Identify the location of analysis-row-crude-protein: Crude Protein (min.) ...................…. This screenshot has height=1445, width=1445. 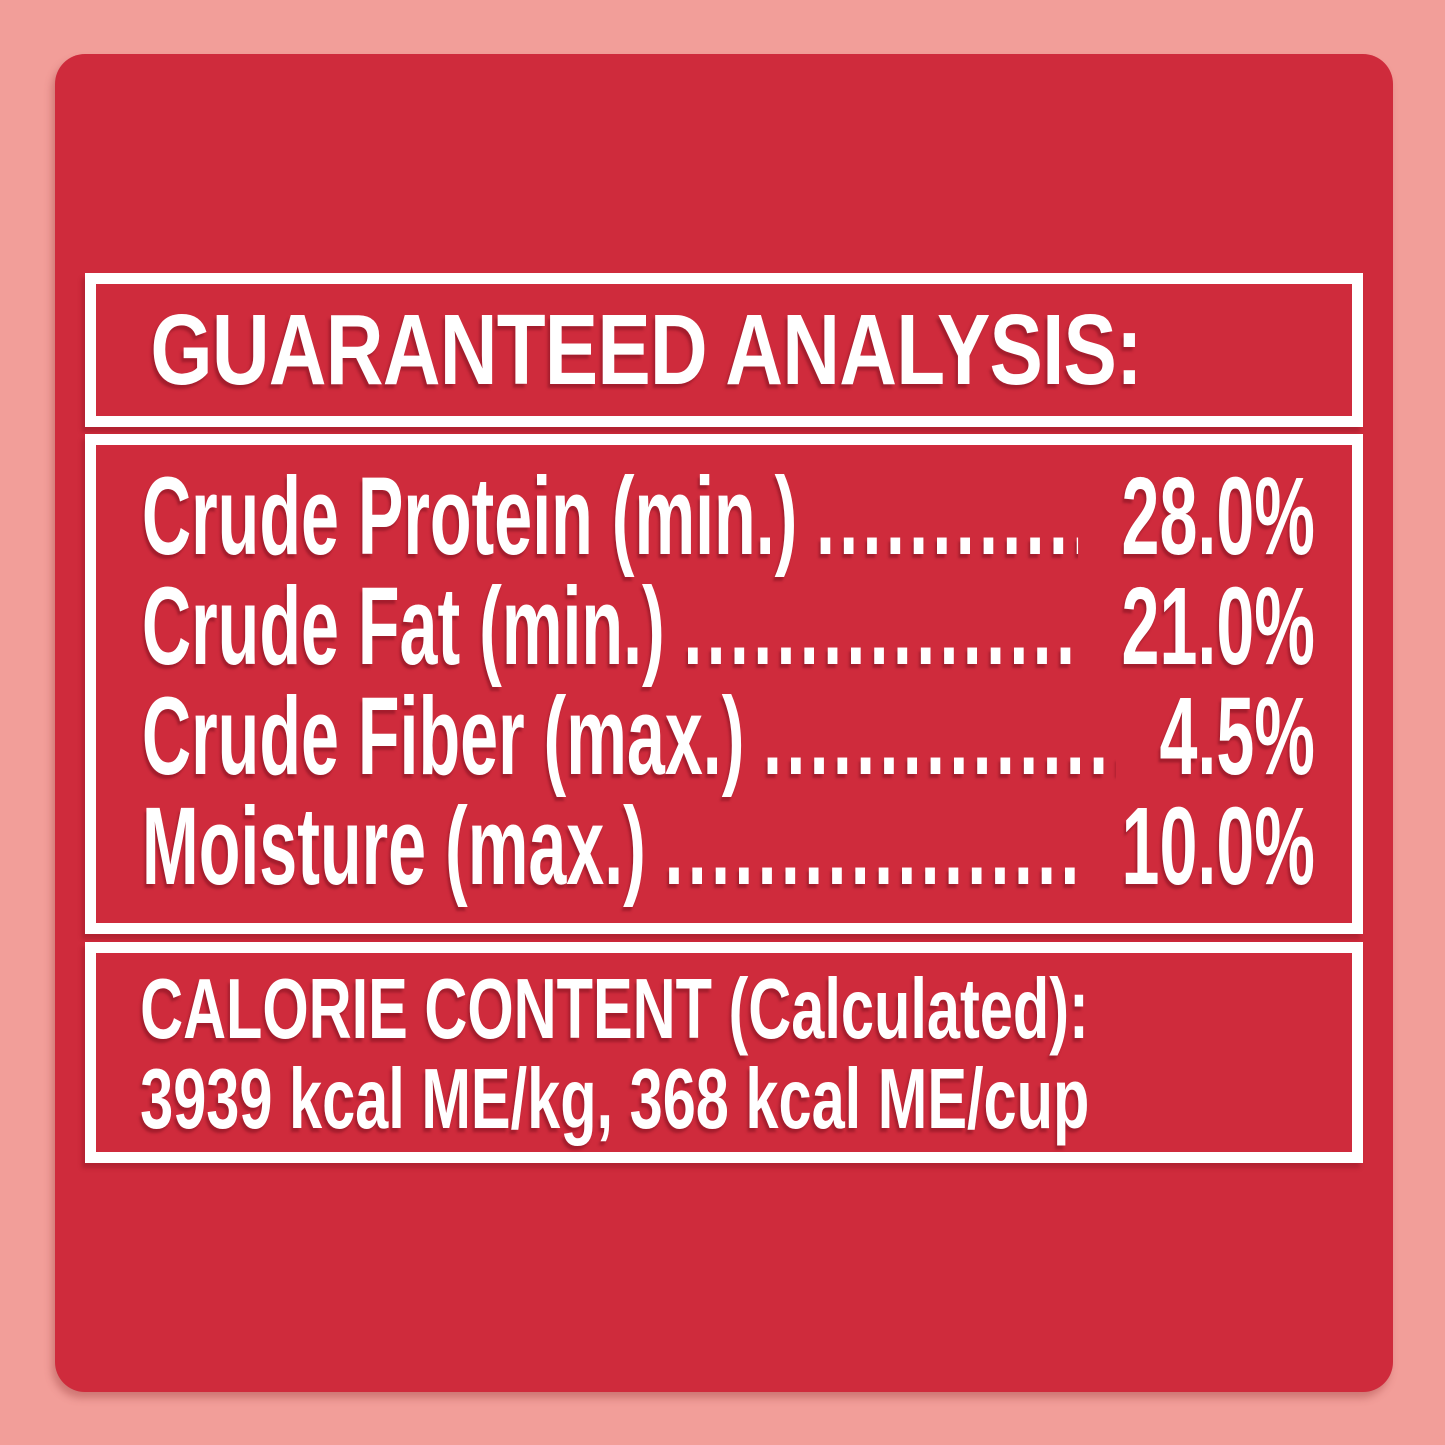
(724, 517).